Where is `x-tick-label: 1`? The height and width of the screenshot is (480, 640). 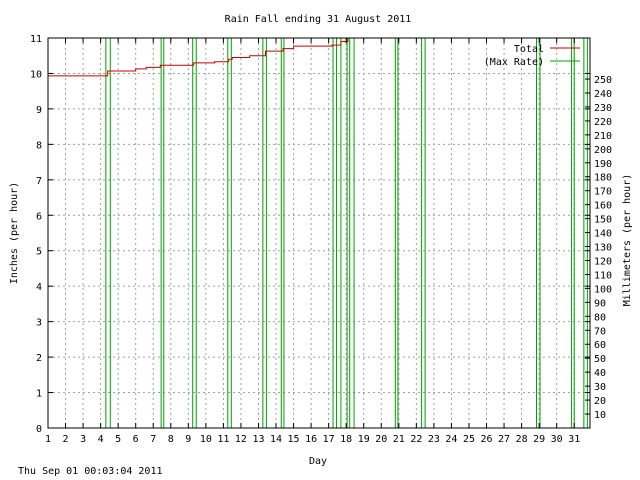
x-tick-label: 1 is located at coordinates (48, 439).